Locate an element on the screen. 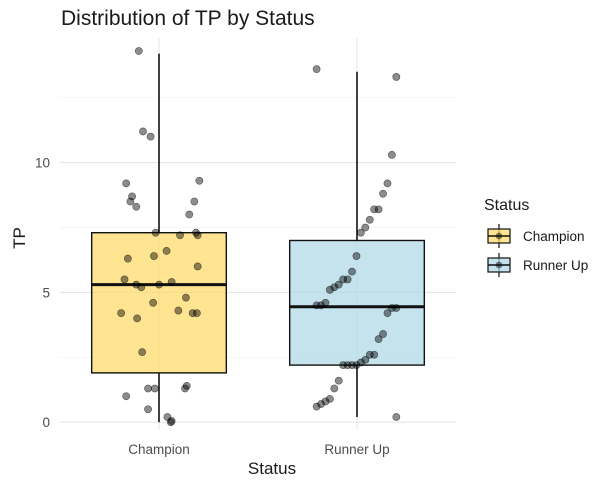 This screenshot has width=614, height=488. y-axis-ticks: 0 5 10 is located at coordinates (42, 293).